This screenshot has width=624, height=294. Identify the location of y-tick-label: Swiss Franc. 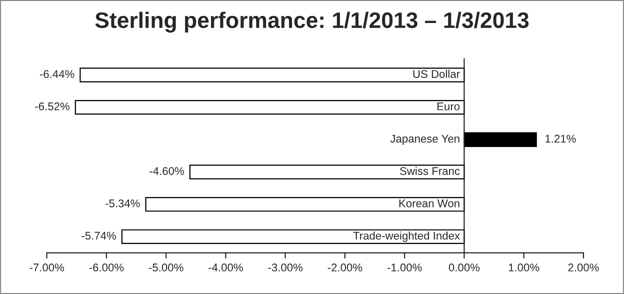
(430, 170).